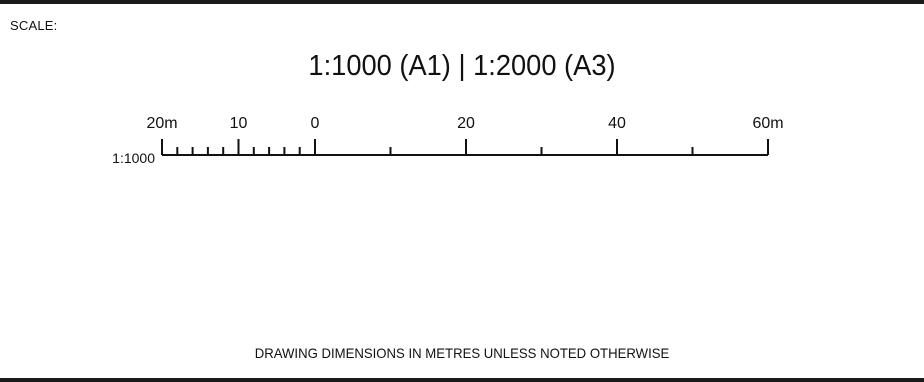 This screenshot has height=382, width=924. Describe the element at coordinates (466, 123) in the screenshot. I see `tick-label: 20` at that location.